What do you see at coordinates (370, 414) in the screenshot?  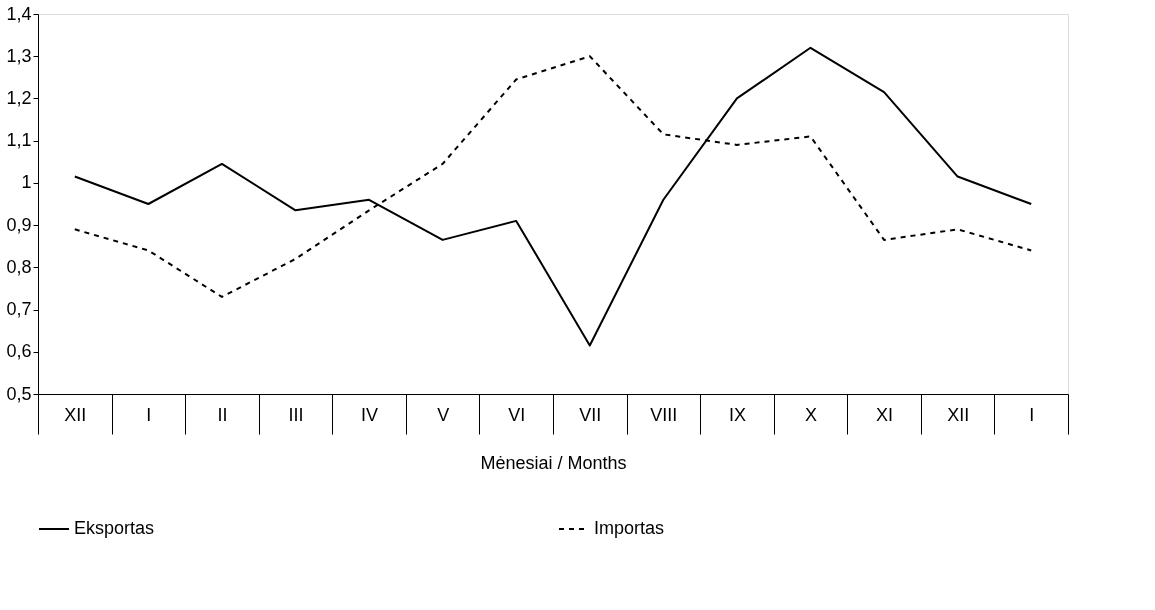 I see `x-tick-label: IV` at bounding box center [370, 414].